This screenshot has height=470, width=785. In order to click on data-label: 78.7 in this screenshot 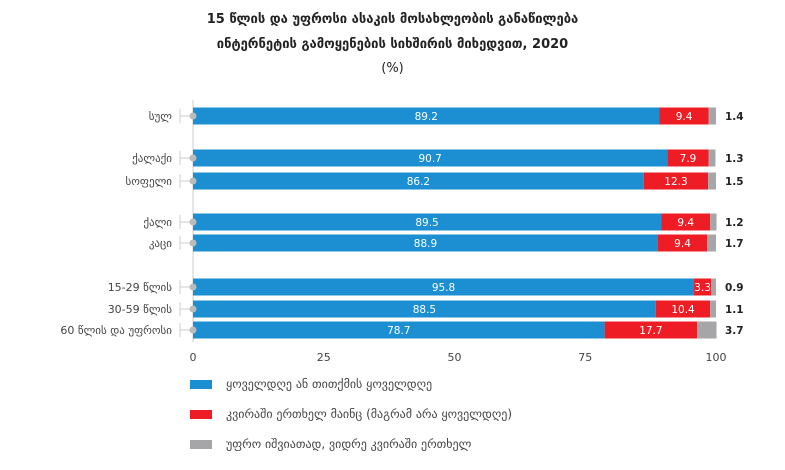, I will do `click(398, 331)`.